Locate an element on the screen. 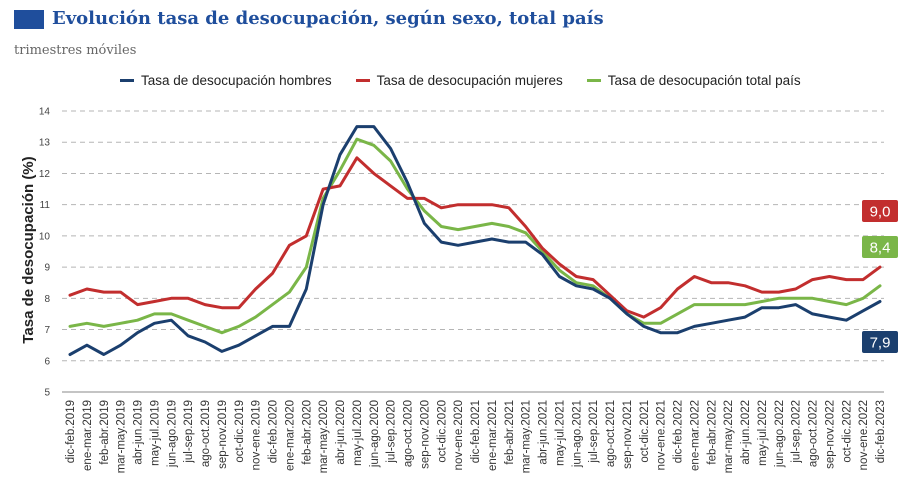  x-tick-label: nov-ene.2019 is located at coordinates (257, 435).